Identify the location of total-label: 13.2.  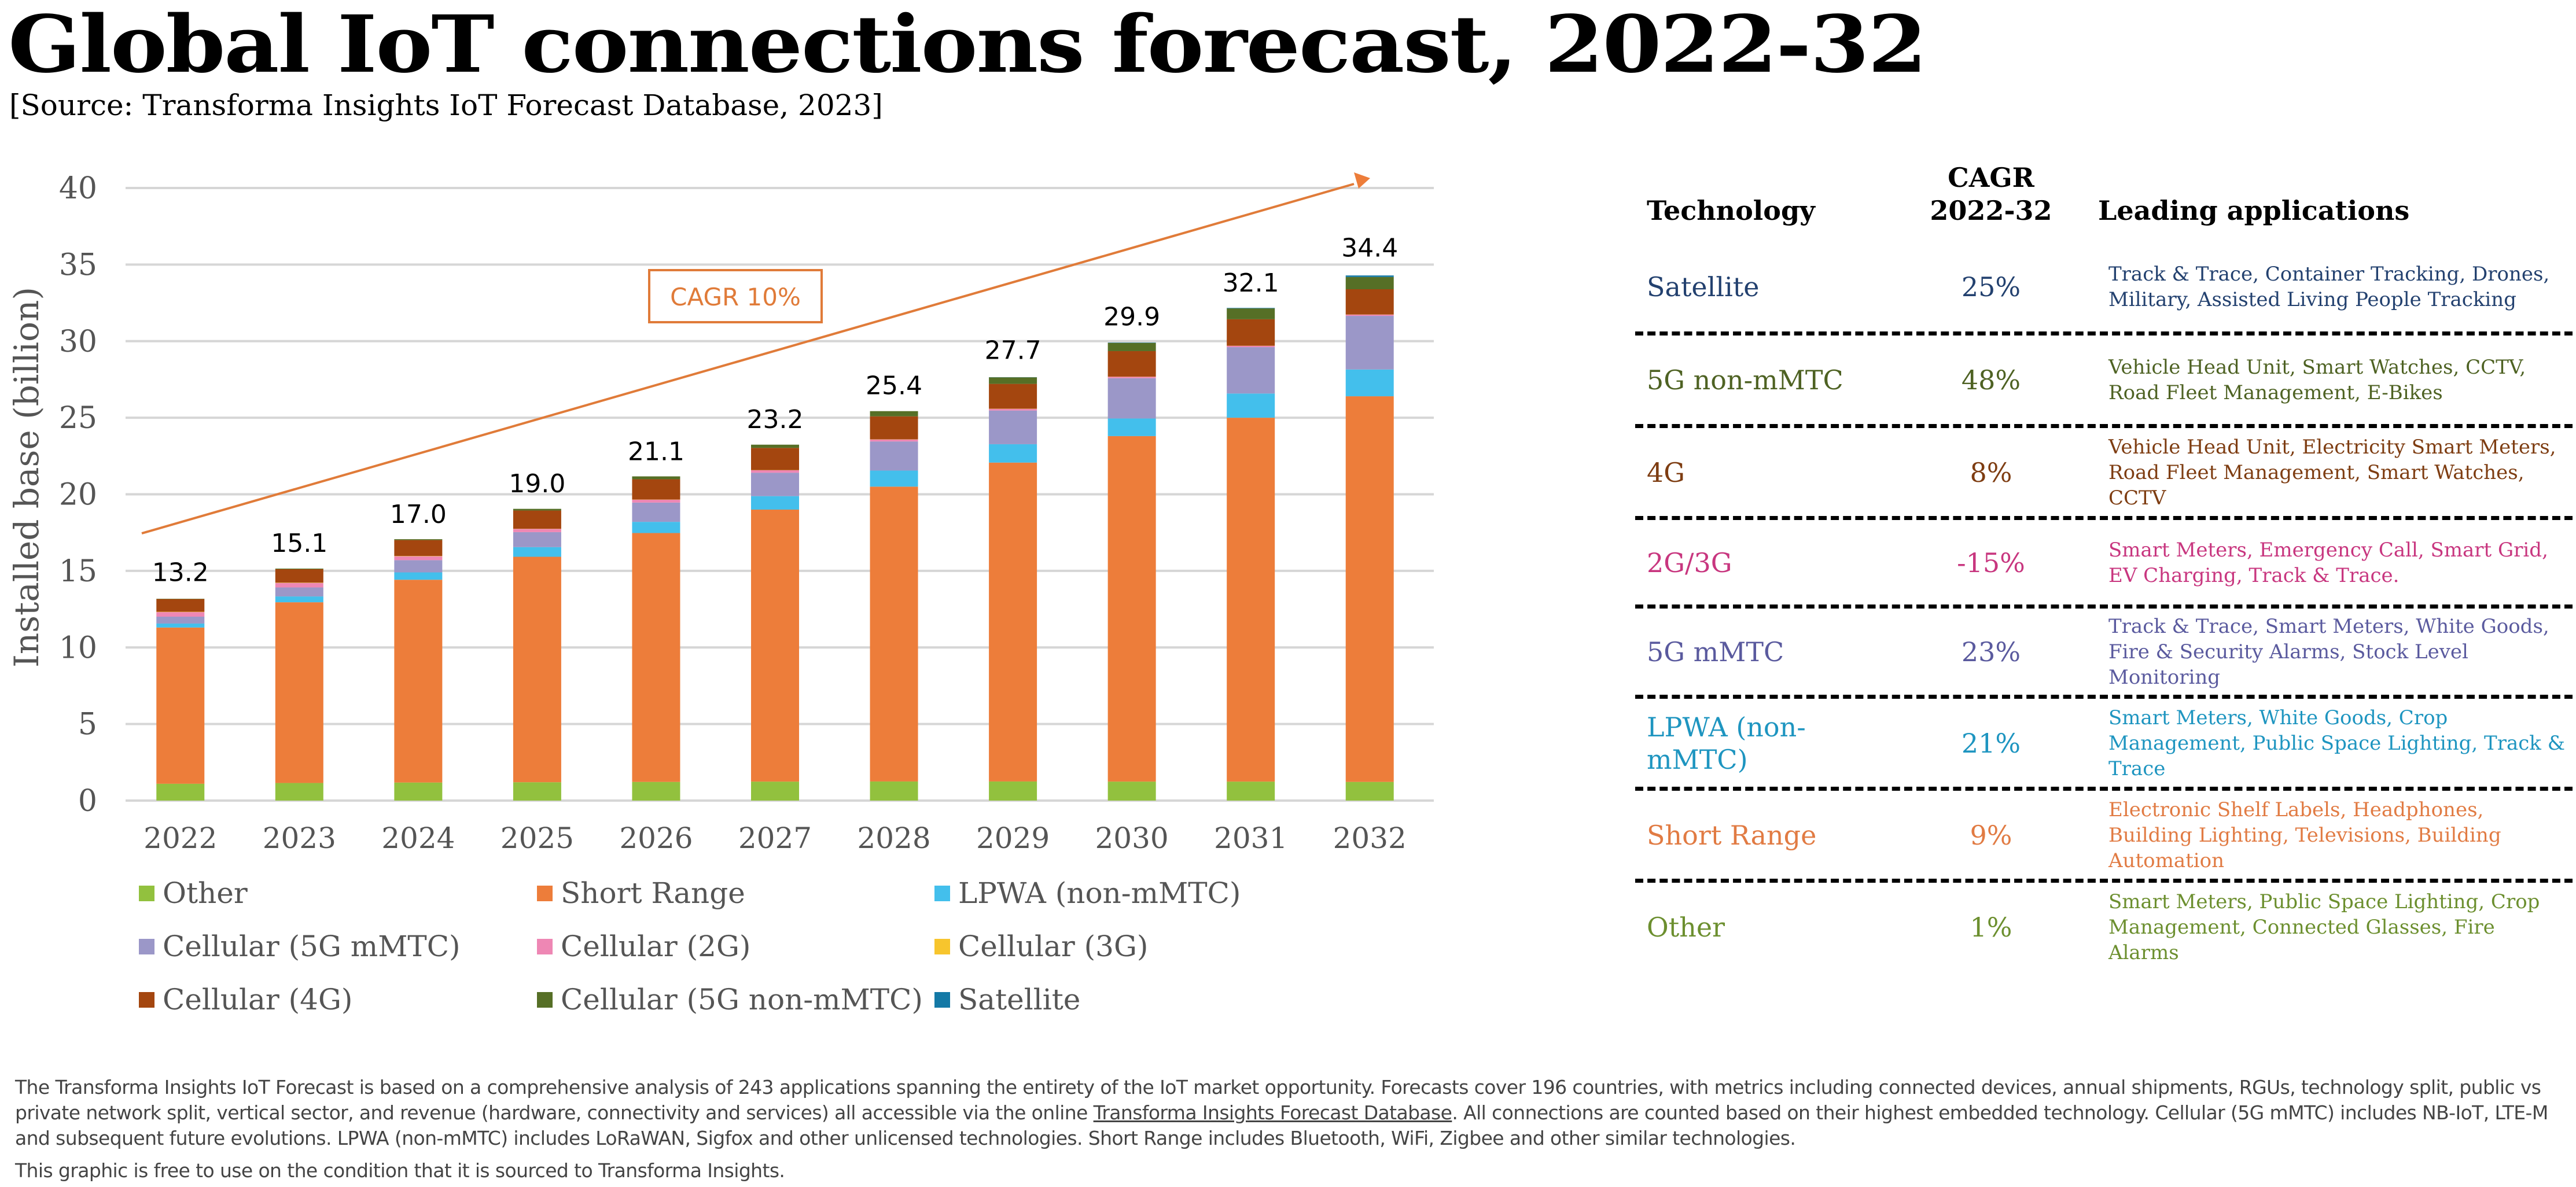
(180, 573).